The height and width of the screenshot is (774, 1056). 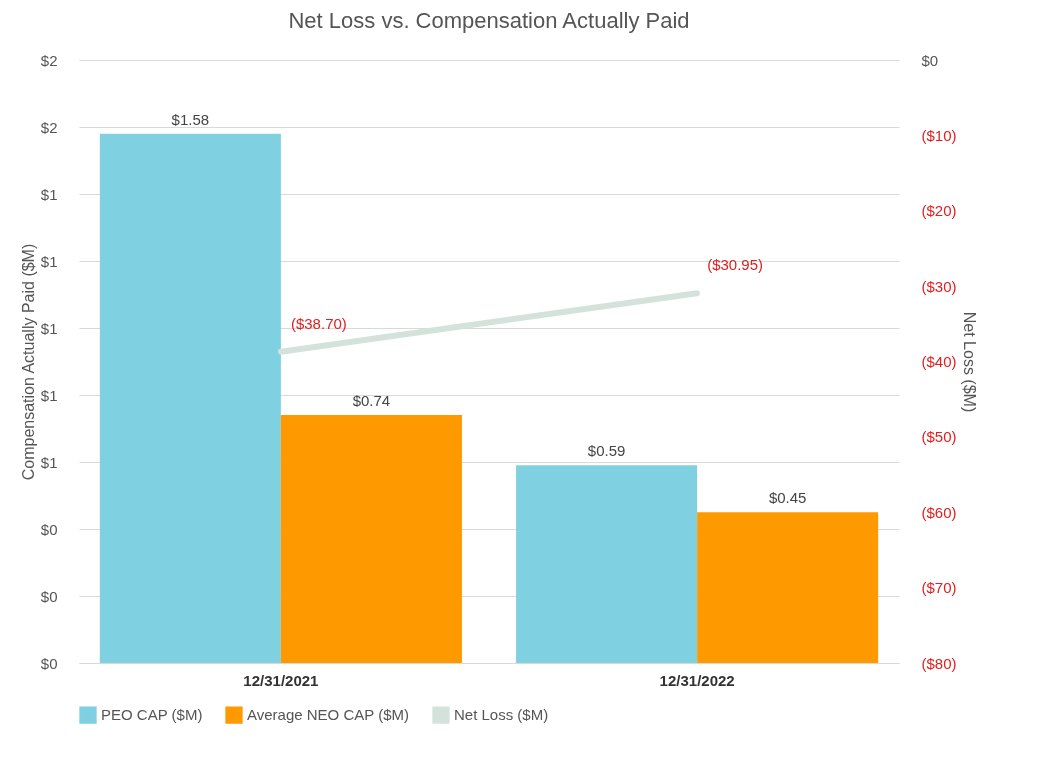 What do you see at coordinates (318, 323) in the screenshot?
I see `data-label: ($38.70)` at bounding box center [318, 323].